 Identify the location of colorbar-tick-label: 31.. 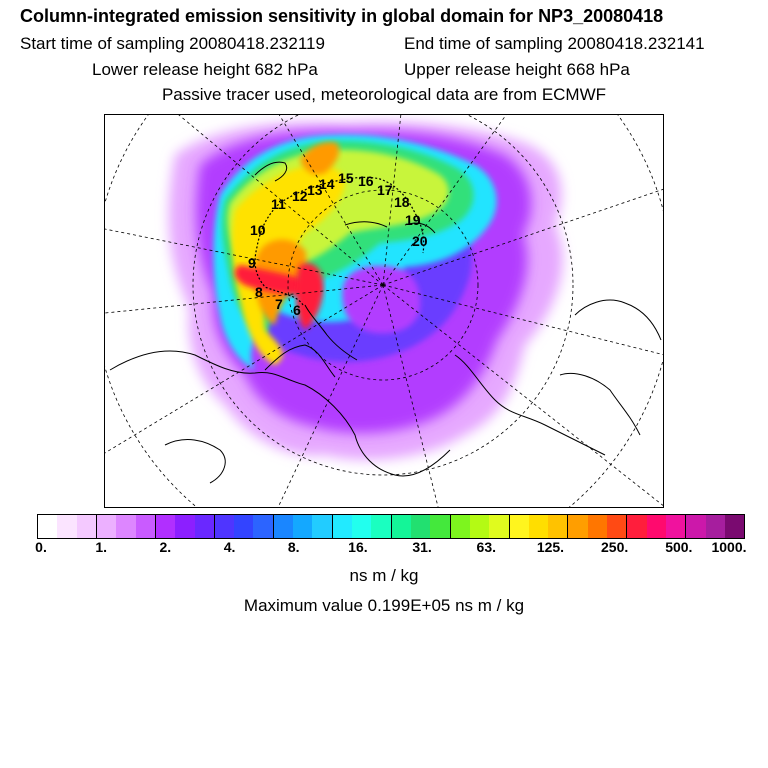
(422, 547).